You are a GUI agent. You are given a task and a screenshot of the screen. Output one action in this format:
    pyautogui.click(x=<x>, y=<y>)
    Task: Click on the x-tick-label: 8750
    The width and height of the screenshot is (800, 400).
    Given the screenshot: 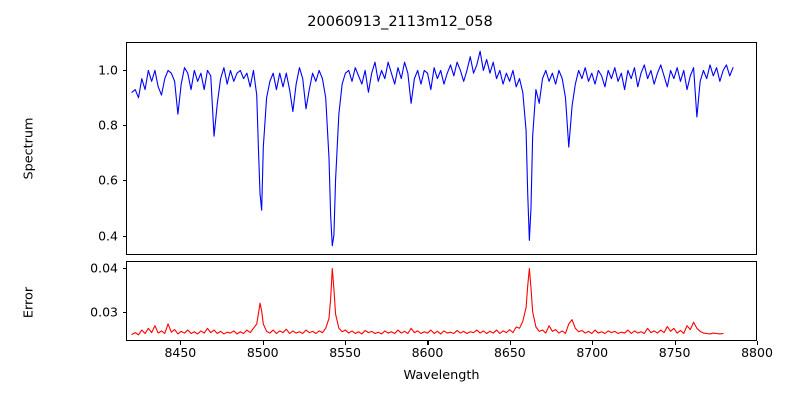 What is the action you would take?
    pyautogui.click(x=674, y=352)
    